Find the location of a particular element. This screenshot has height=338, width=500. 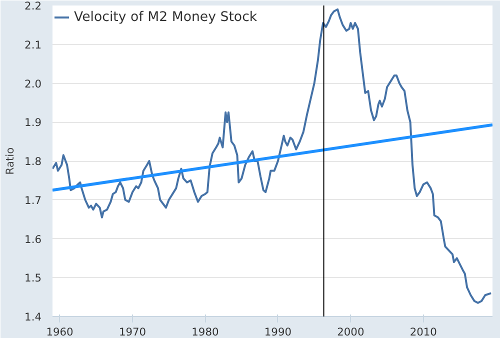

y-tick-label: 2.2 is located at coordinates (33, 6).